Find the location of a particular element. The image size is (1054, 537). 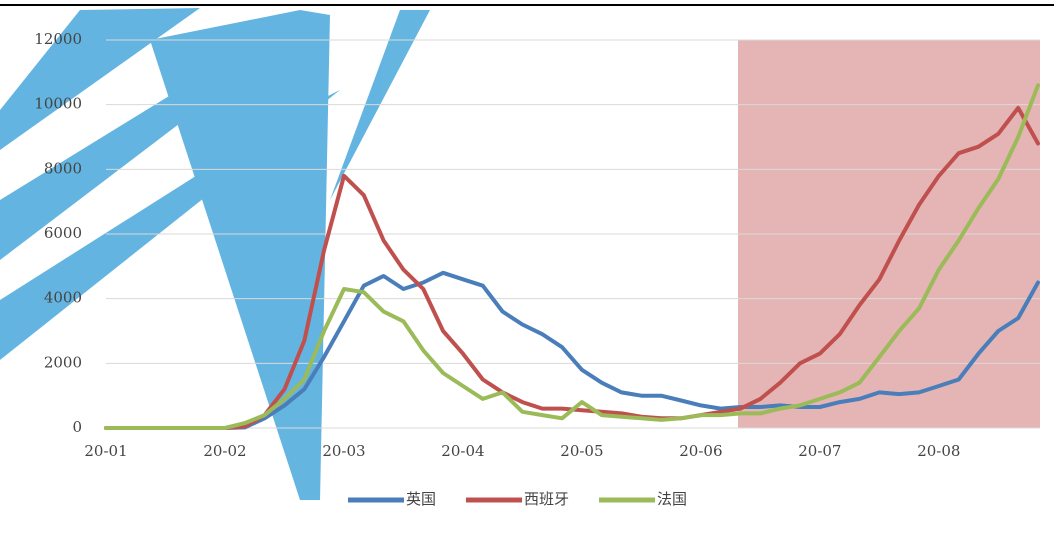

x-tick-label: 20-03 is located at coordinates (343, 451).